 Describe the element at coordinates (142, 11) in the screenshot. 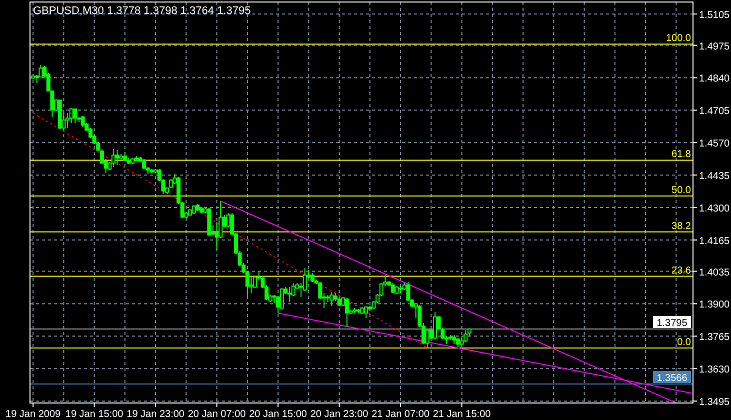

I see `chart-title: GBPUSD,M30 1.3778 1.3798 1.3764 1.3795` at that location.